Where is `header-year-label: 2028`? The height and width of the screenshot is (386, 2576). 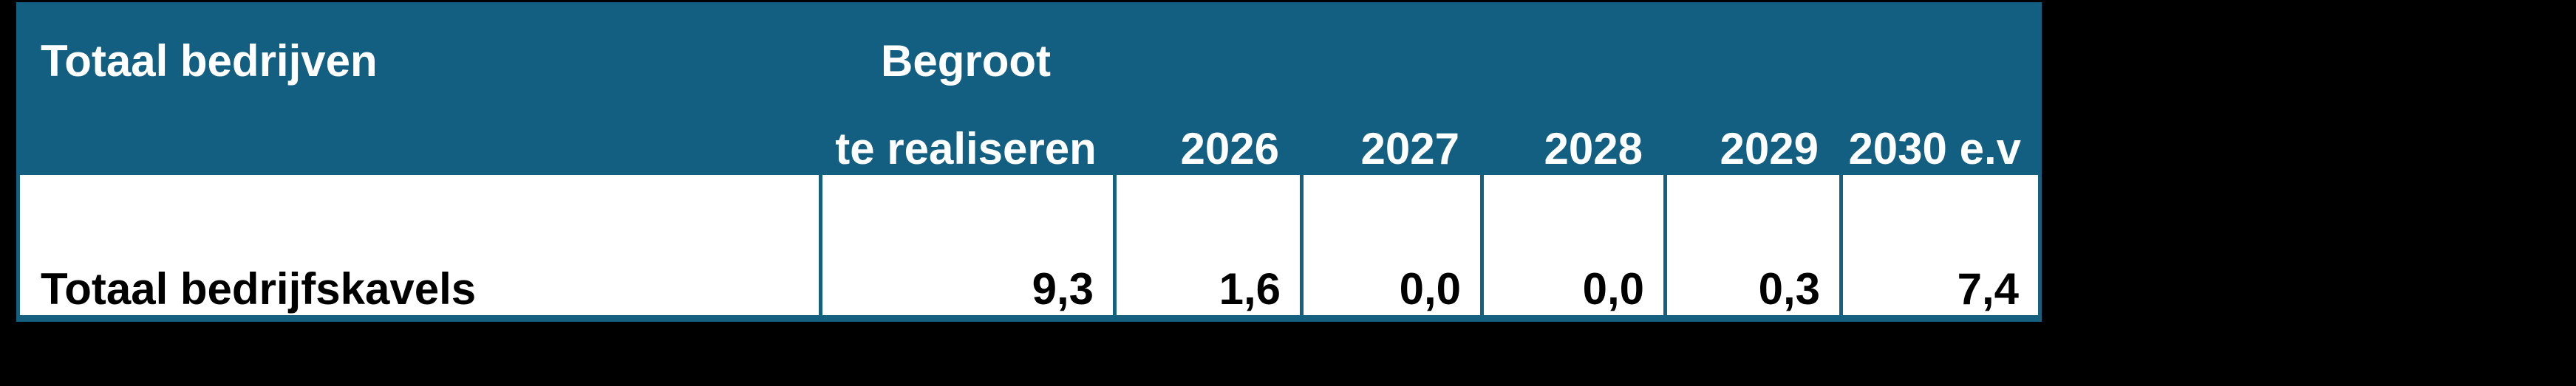
header-year-label: 2028 is located at coordinates (1593, 148).